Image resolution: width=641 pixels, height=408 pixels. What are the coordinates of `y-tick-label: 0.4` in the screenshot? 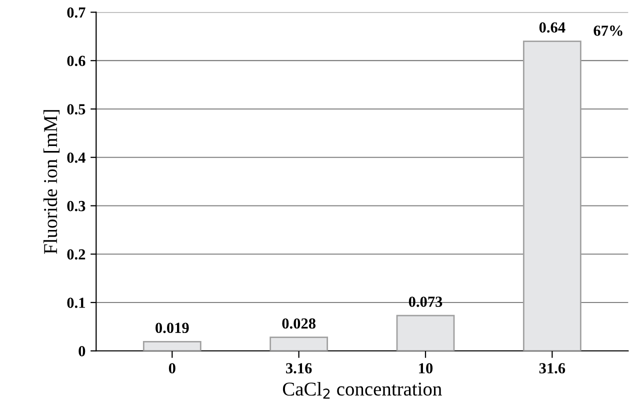 It's located at (76, 157).